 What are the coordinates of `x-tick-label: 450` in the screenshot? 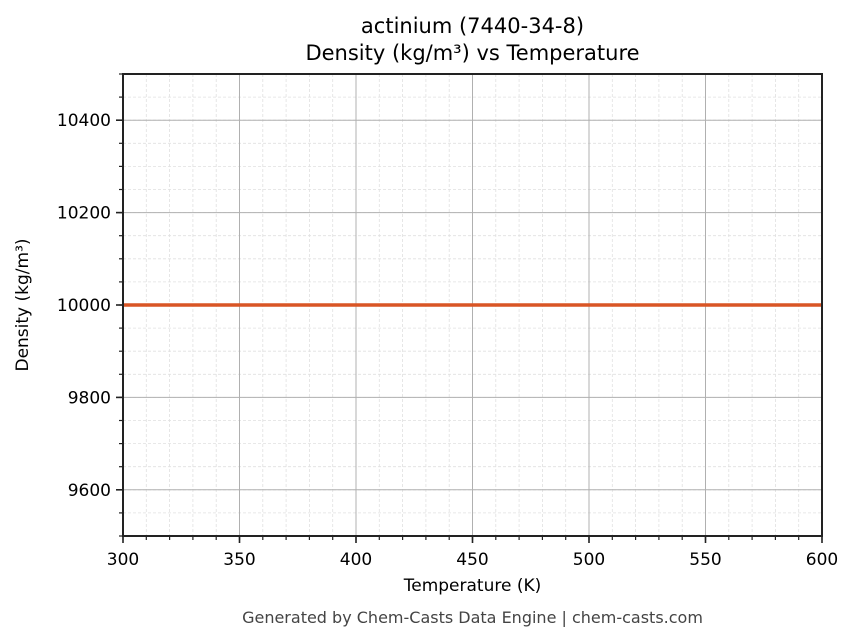 It's located at (472, 560).